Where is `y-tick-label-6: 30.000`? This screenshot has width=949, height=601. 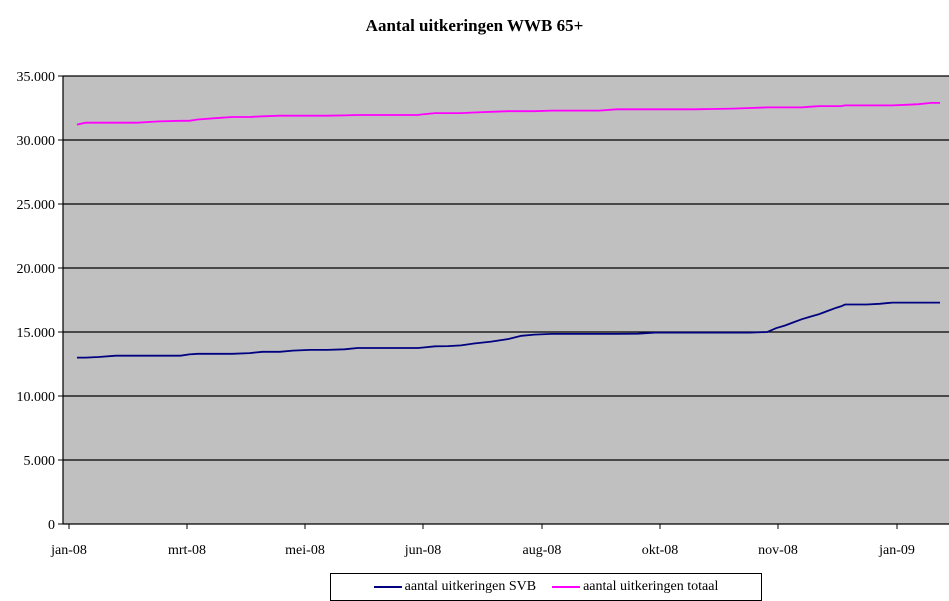
y-tick-label-6: 30.000 is located at coordinates (36, 141).